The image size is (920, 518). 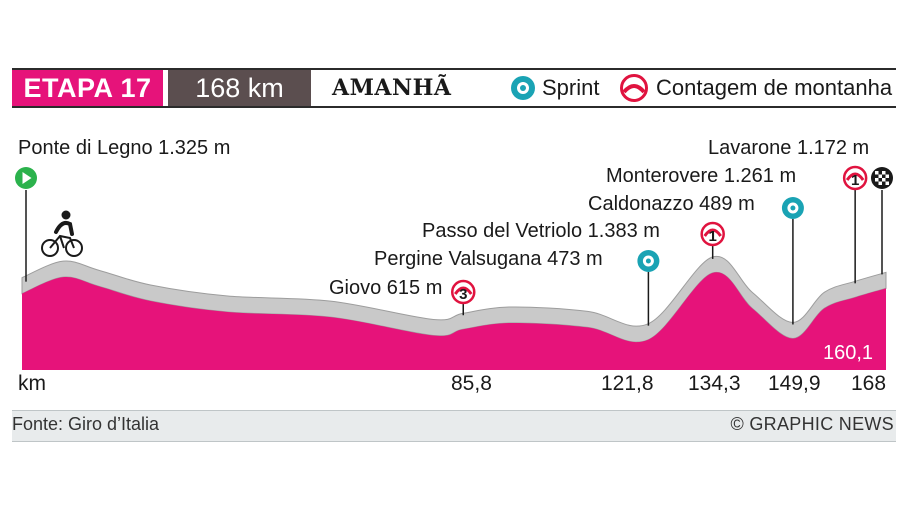 What do you see at coordinates (794, 383) in the screenshot?
I see `x-tick-label: 149,9` at bounding box center [794, 383].